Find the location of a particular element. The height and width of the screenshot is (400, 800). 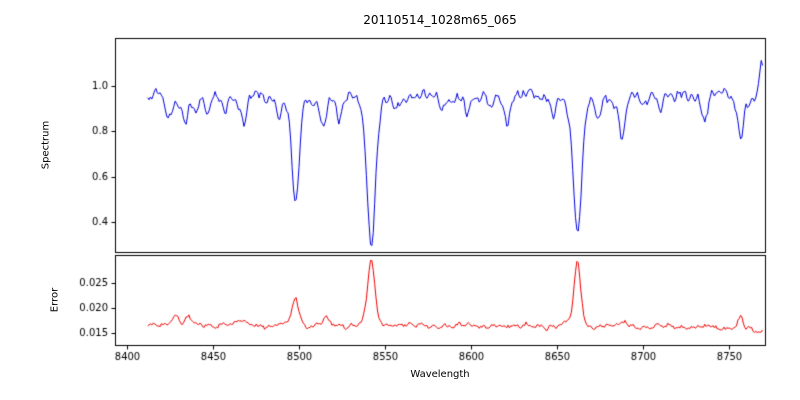

wavelength-axis-label: Wavelength is located at coordinates (440, 374).